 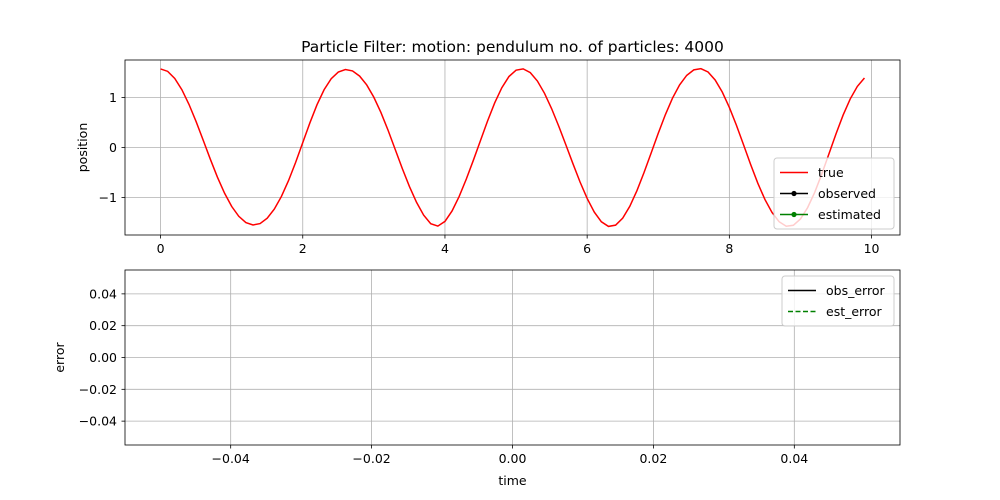 I want to click on x-tick-label: −0.02, so click(x=371, y=458).